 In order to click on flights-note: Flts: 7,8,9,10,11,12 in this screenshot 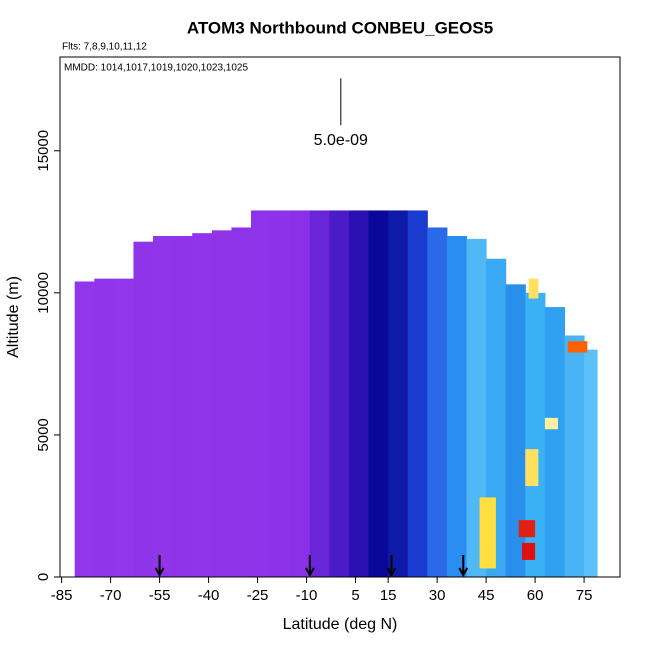, I will do `click(104, 47)`.